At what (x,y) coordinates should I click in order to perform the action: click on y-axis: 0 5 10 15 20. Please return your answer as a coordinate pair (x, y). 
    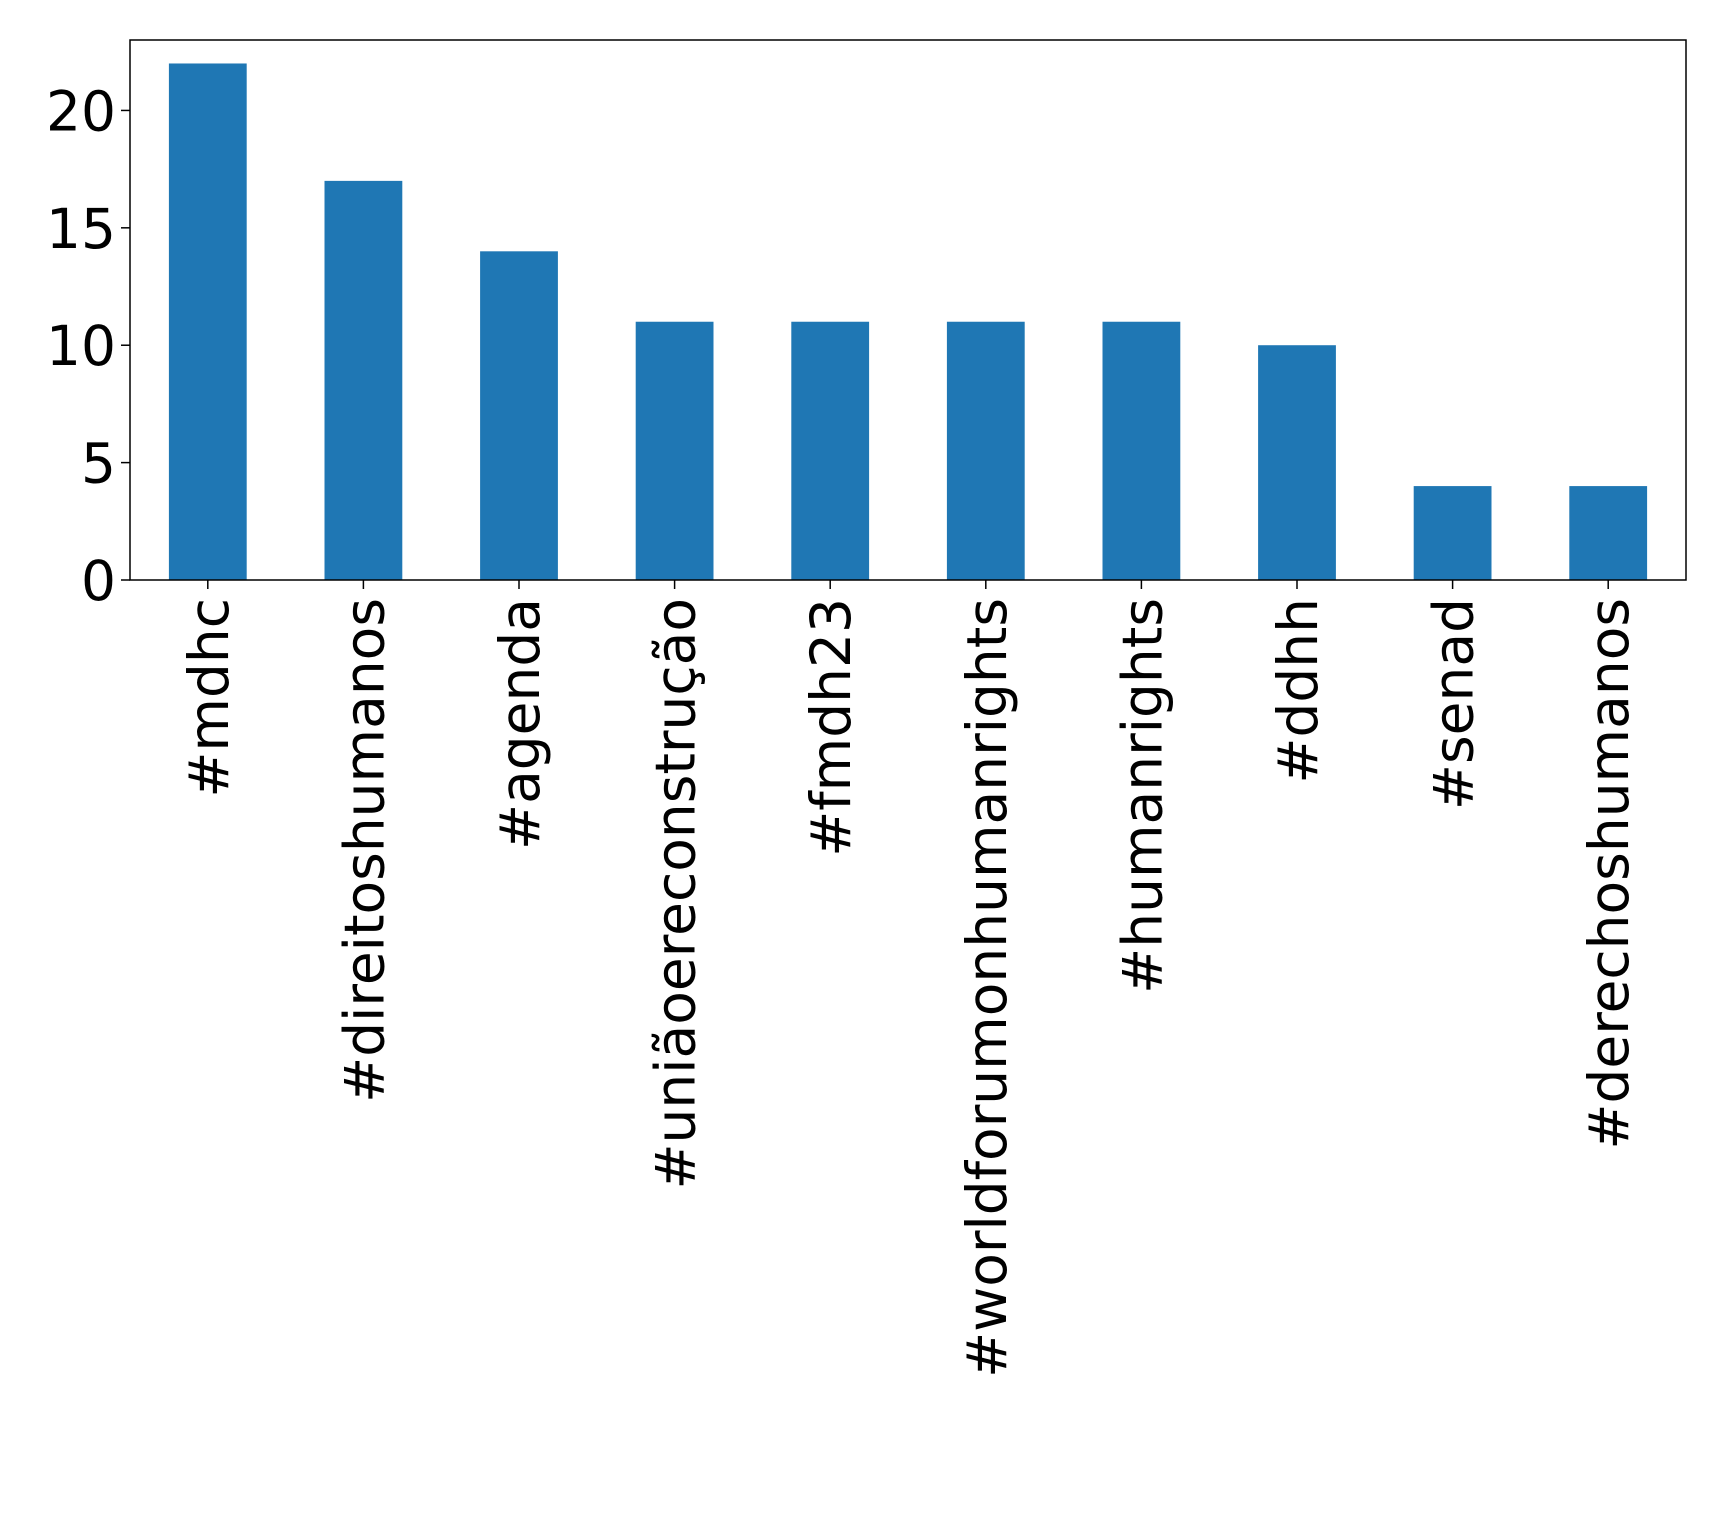
    Looking at the image, I should click on (88, 346).